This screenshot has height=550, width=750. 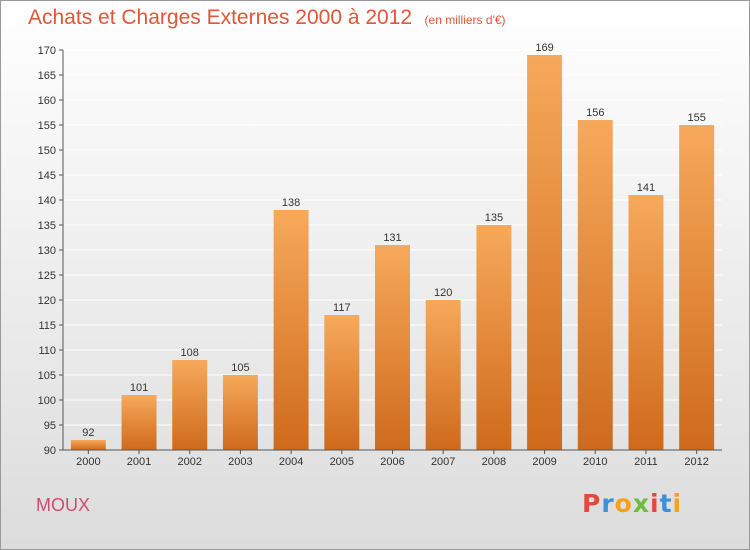 What do you see at coordinates (342, 462) in the screenshot?
I see `x-tick-label: 2005` at bounding box center [342, 462].